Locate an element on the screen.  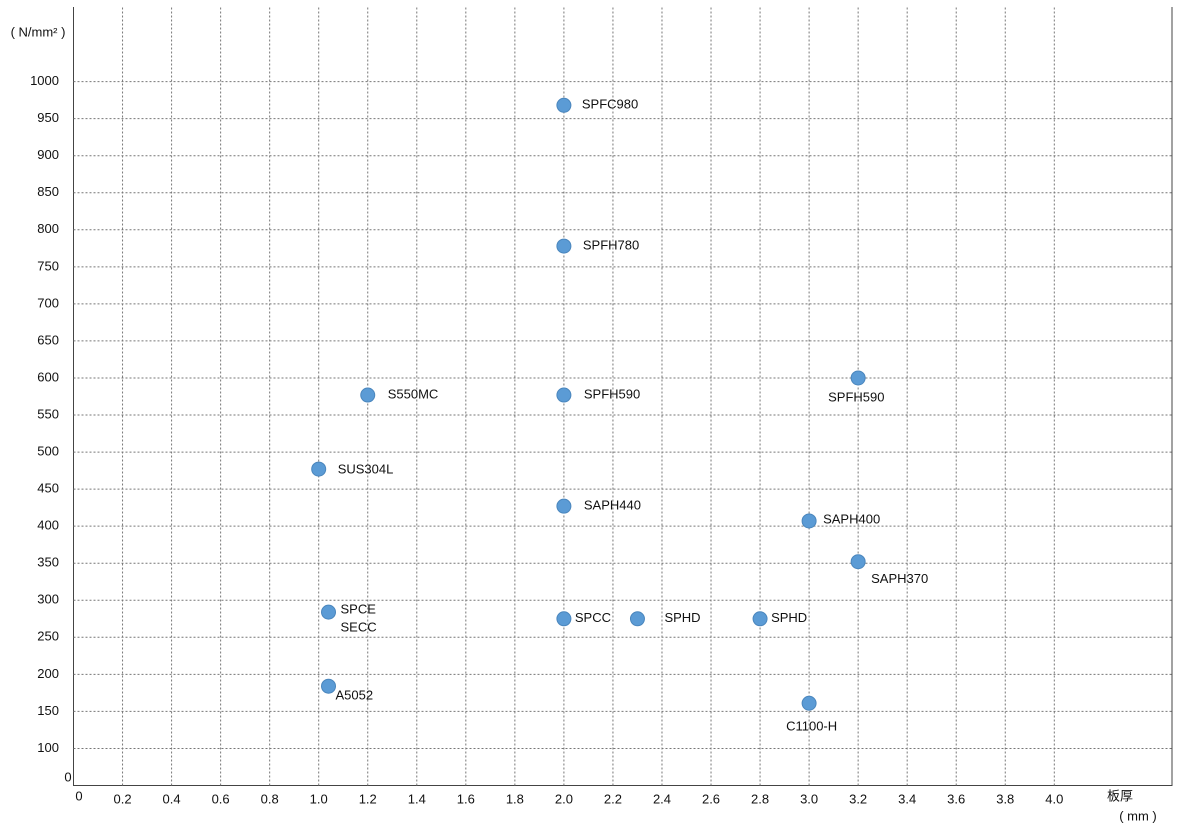
y-tick-label: 400 is located at coordinates (48, 525).